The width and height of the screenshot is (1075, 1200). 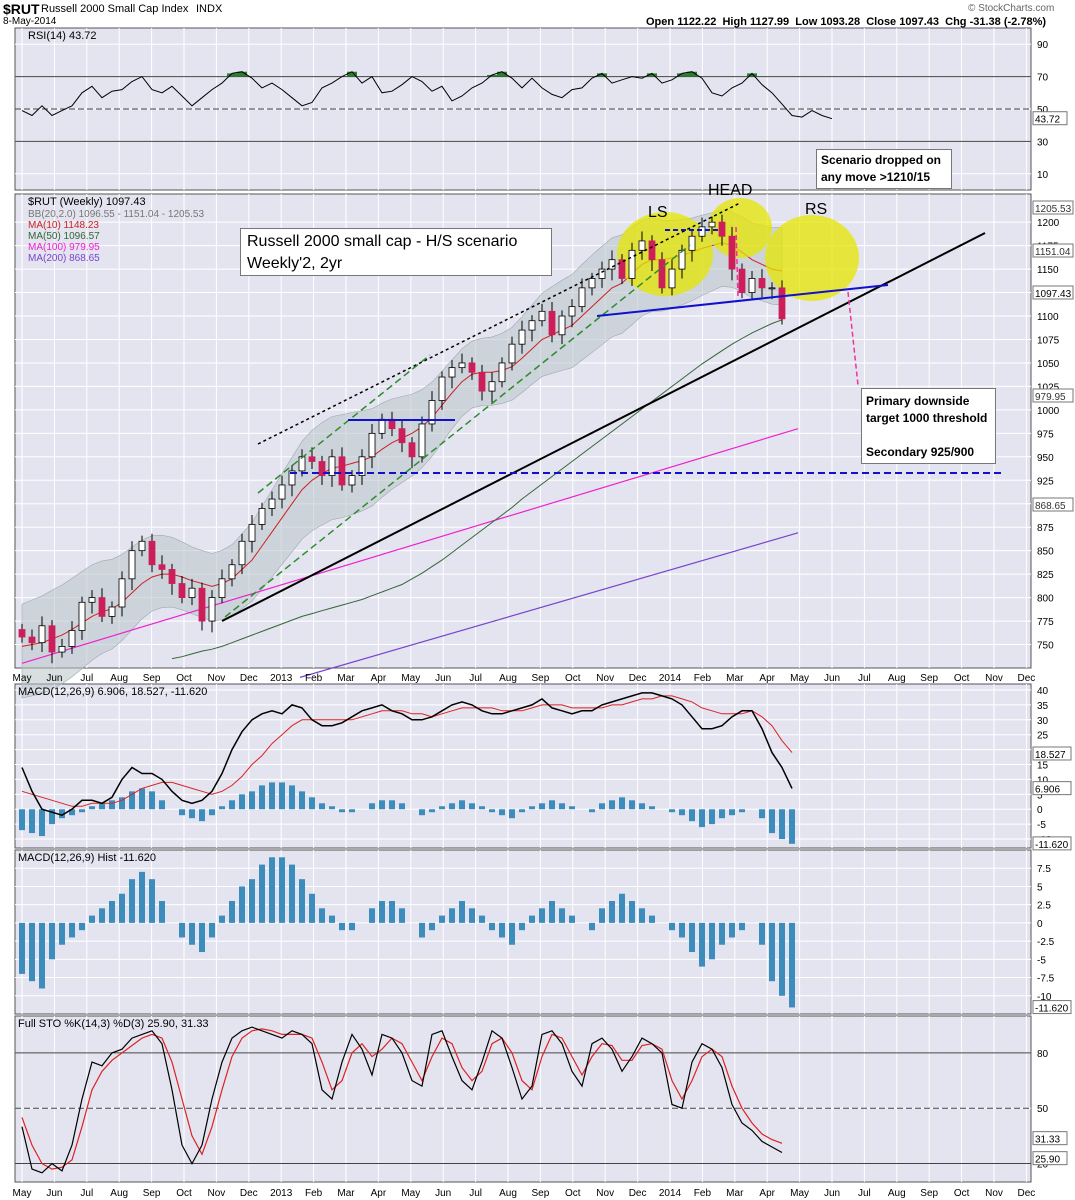 I want to click on sto-d-line, so click(x=402, y=1099).